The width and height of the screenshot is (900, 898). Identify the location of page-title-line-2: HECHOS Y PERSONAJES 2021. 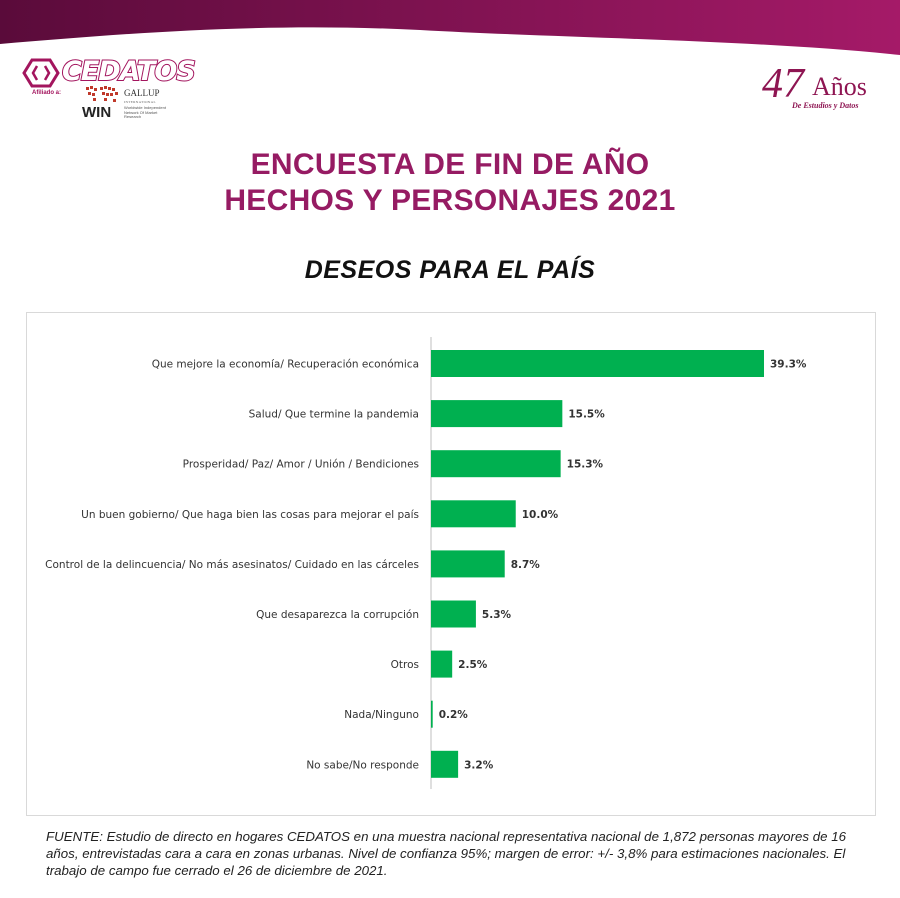
(450, 200).